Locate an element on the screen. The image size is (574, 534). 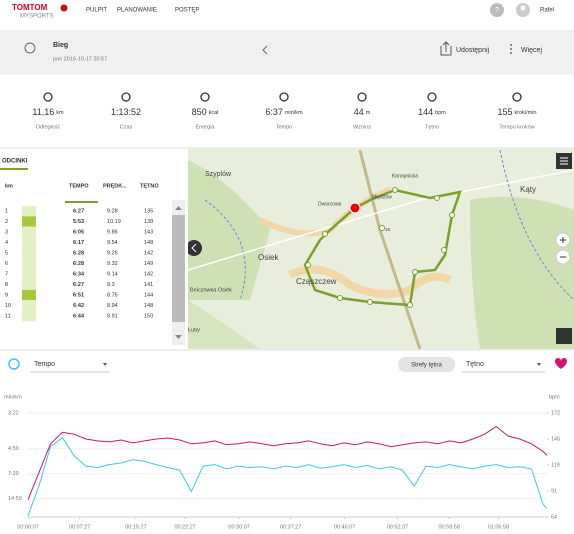
more-icon is located at coordinates (511, 49).